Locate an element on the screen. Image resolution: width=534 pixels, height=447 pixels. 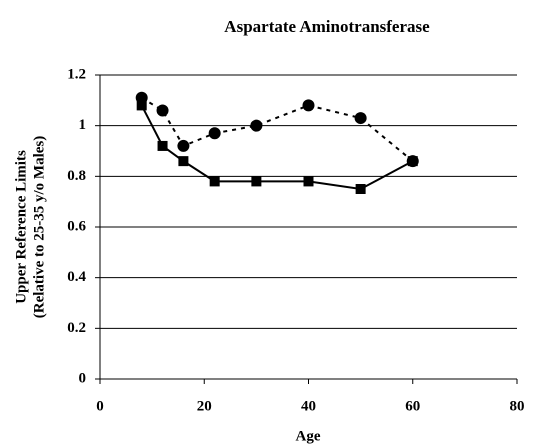
series-line is located at coordinates (277, 129).